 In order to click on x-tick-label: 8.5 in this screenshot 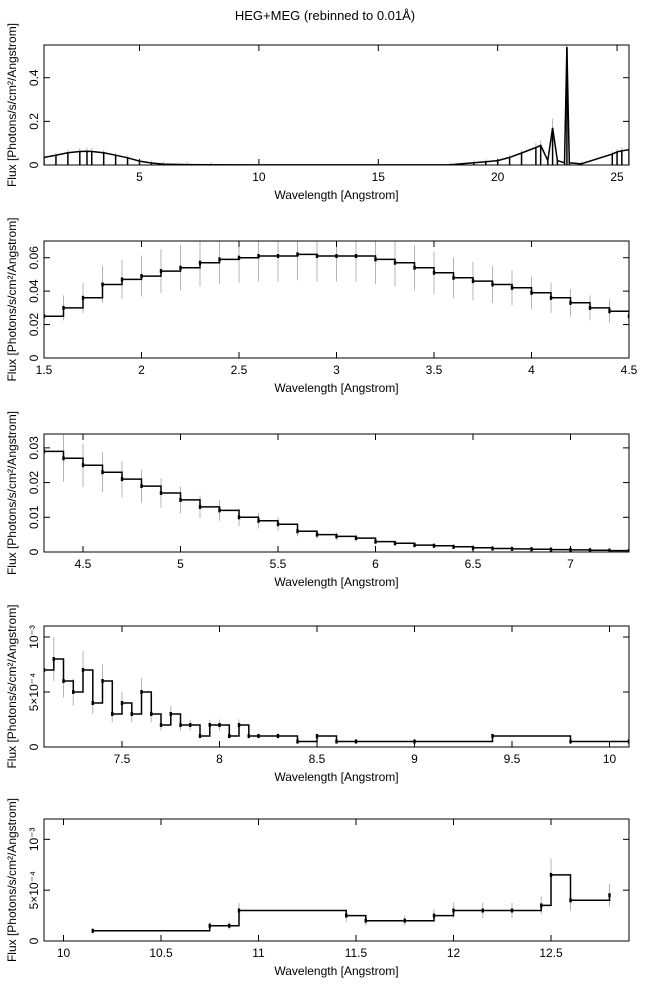, I will do `click(317, 759)`.